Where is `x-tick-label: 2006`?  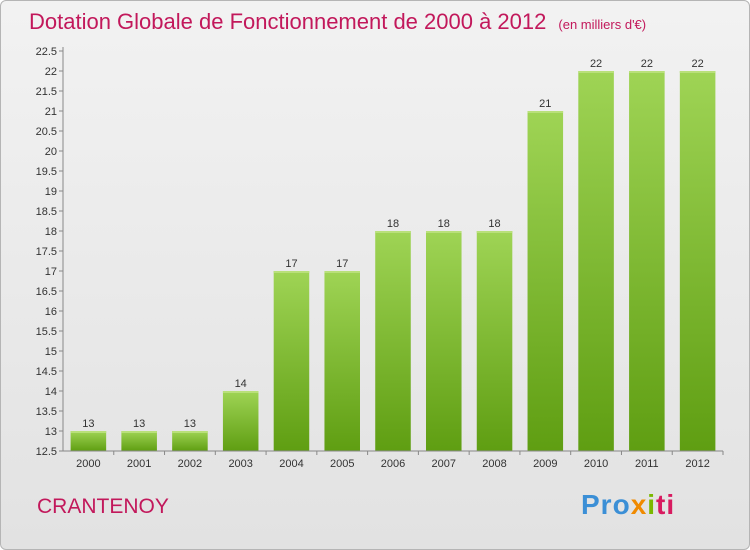 x-tick-label: 2006 is located at coordinates (393, 464).